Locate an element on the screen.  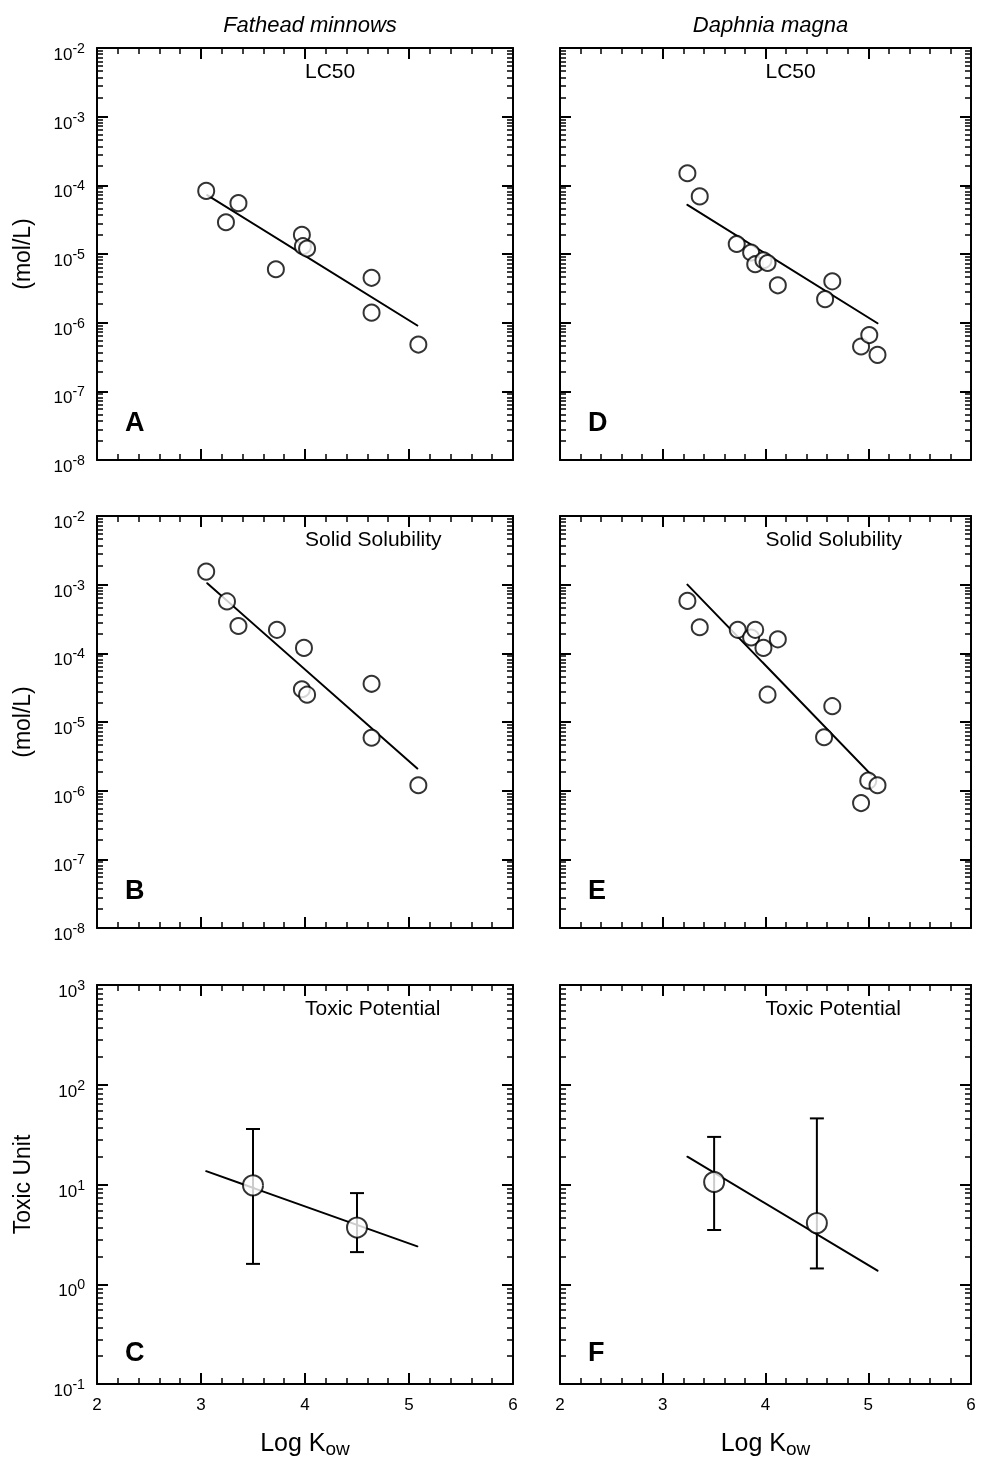
annotation: E is located at coordinates (597, 889).